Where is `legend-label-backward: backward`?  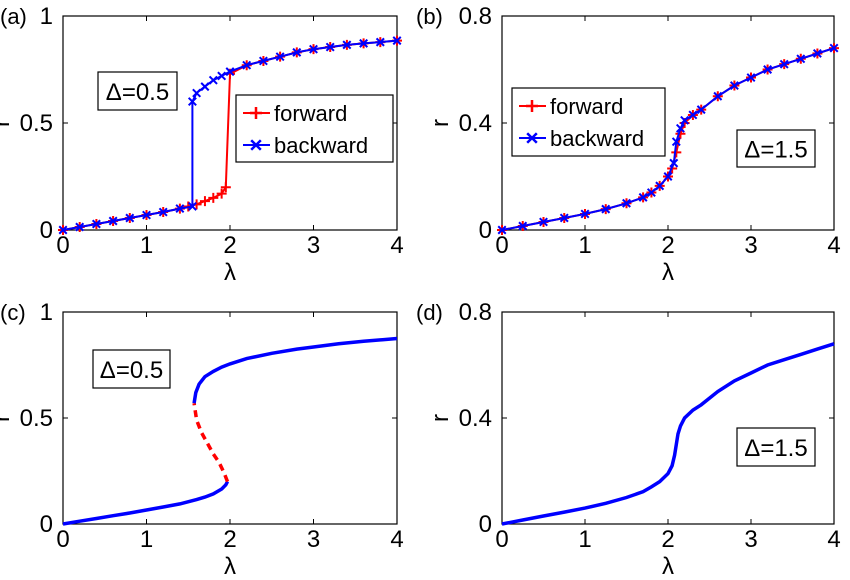 legend-label-backward: backward is located at coordinates (597, 138).